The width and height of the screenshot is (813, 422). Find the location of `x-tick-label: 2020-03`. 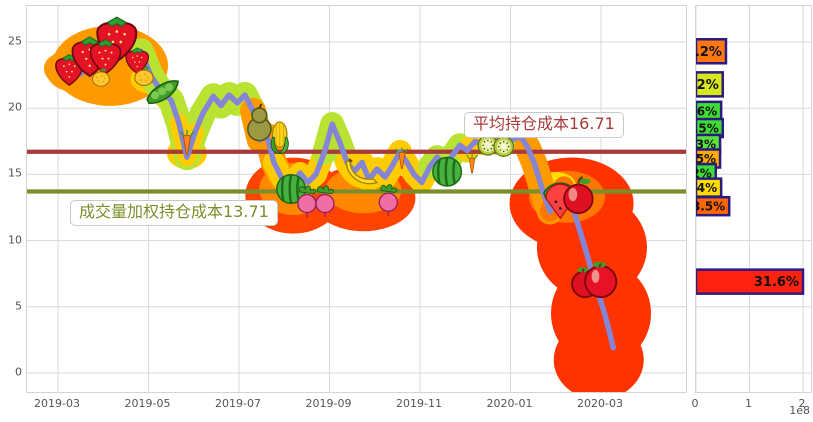

x-tick-label: 2020-03 is located at coordinates (600, 403).